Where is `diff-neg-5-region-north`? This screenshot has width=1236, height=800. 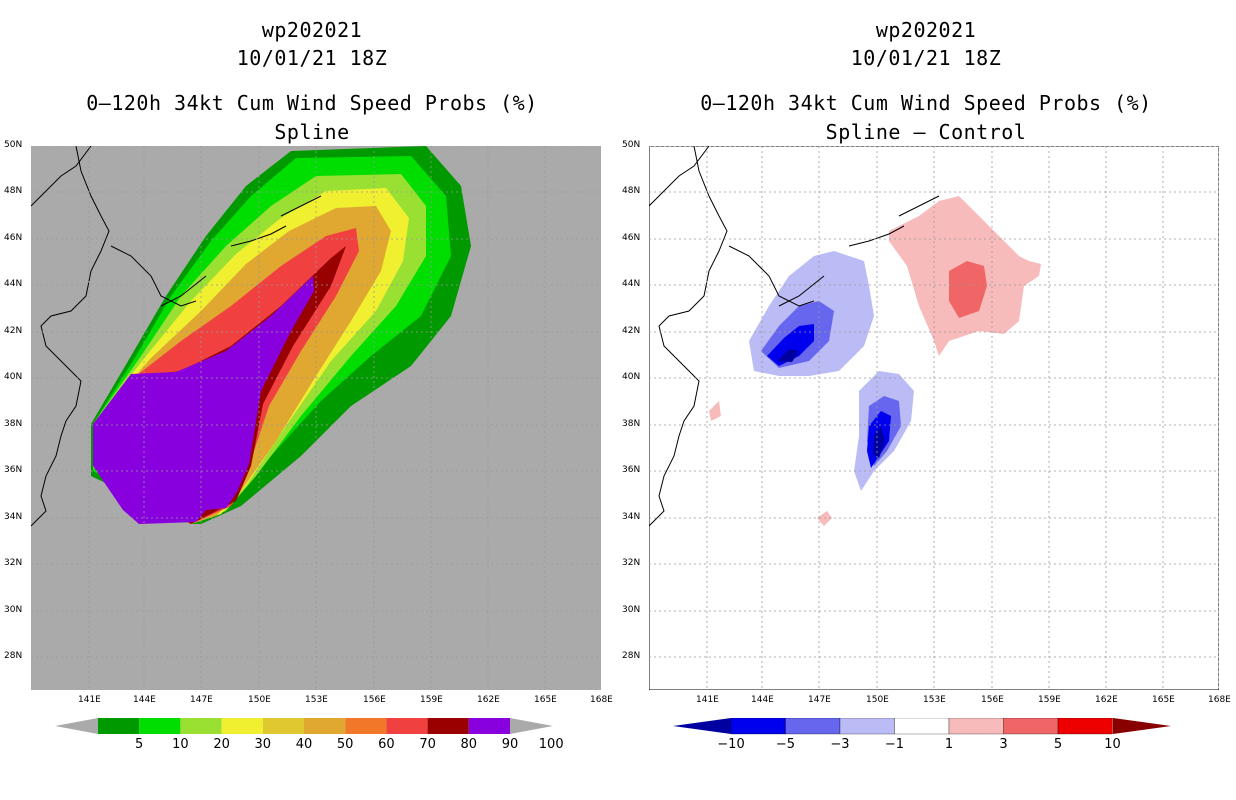
diff-neg-5-region-north is located at coordinates (790, 345).